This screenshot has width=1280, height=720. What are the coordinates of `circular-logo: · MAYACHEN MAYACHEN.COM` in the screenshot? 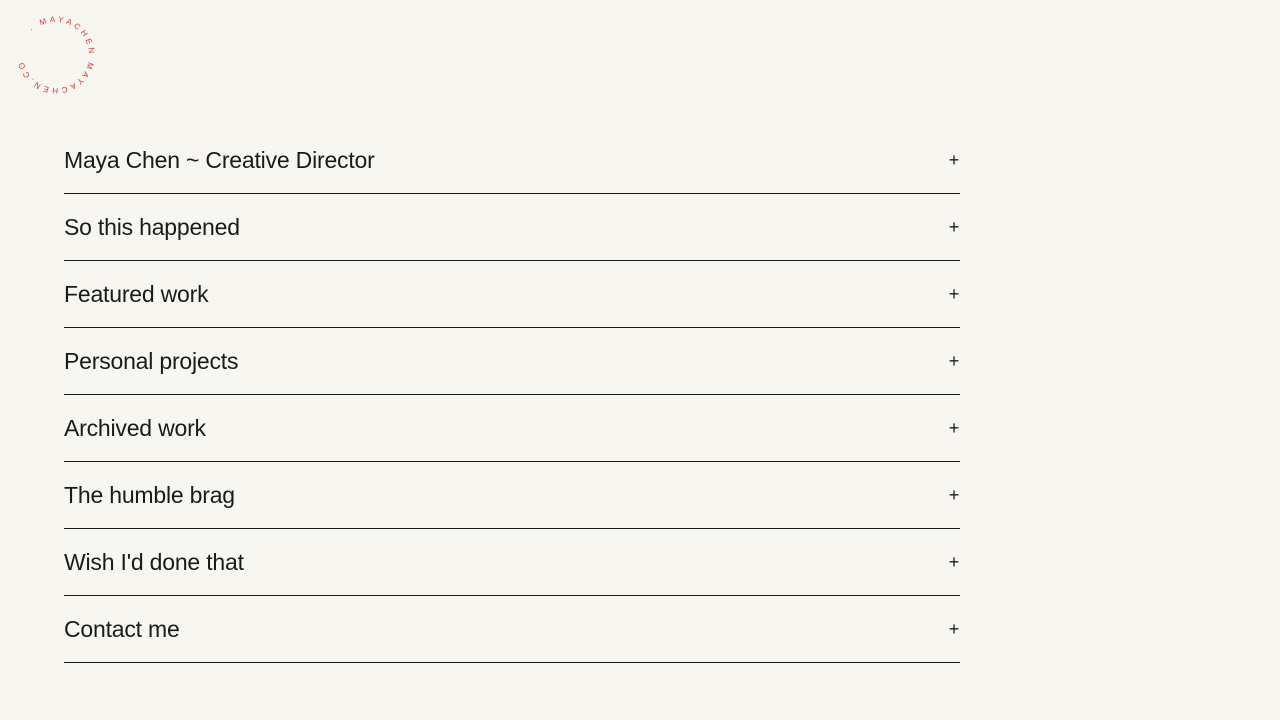 It's located at (53, 51).